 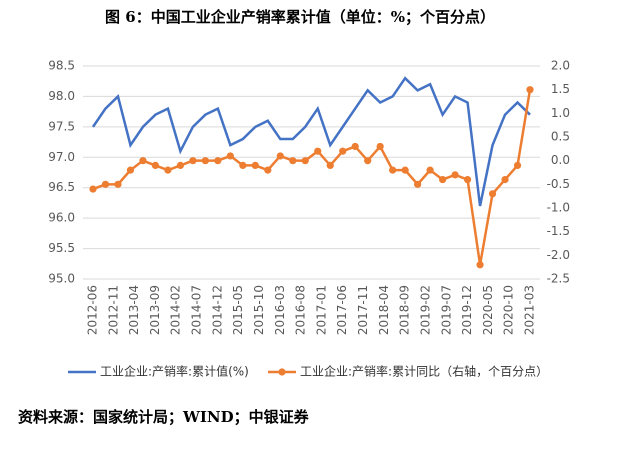 What do you see at coordinates (61, 279) in the screenshot?
I see `y-tick-label: 95.0` at bounding box center [61, 279].